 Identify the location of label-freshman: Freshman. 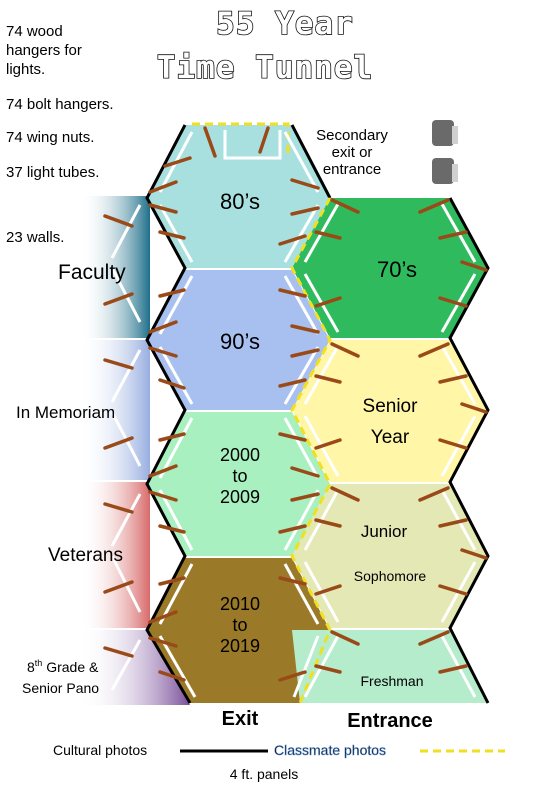
(391, 681).